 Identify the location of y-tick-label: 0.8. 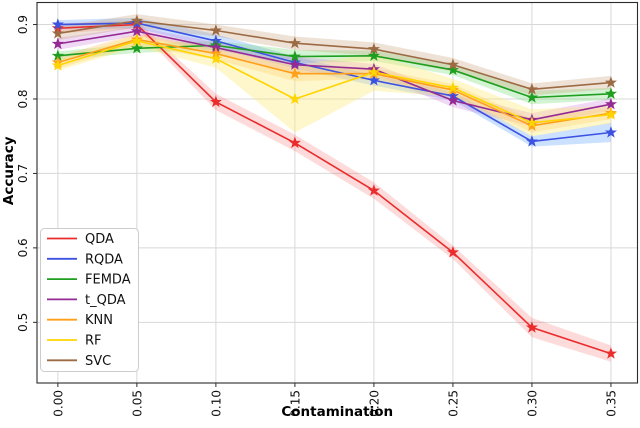
(23, 98).